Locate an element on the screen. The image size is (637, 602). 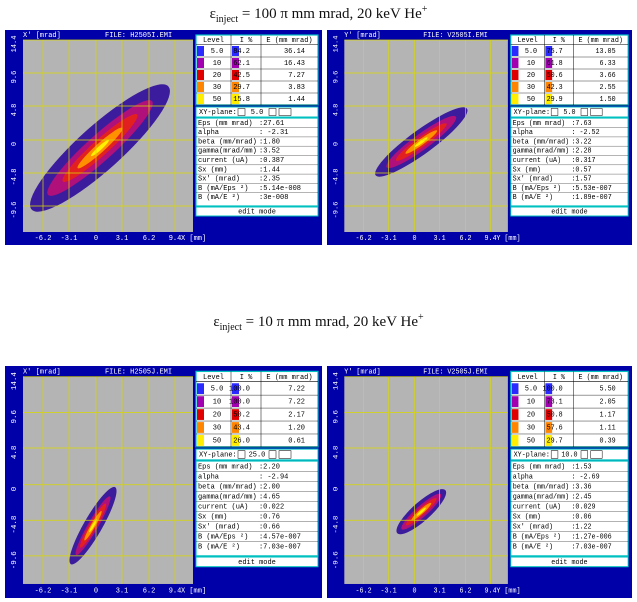
parameter-value: :0.022 is located at coordinates (271, 507).